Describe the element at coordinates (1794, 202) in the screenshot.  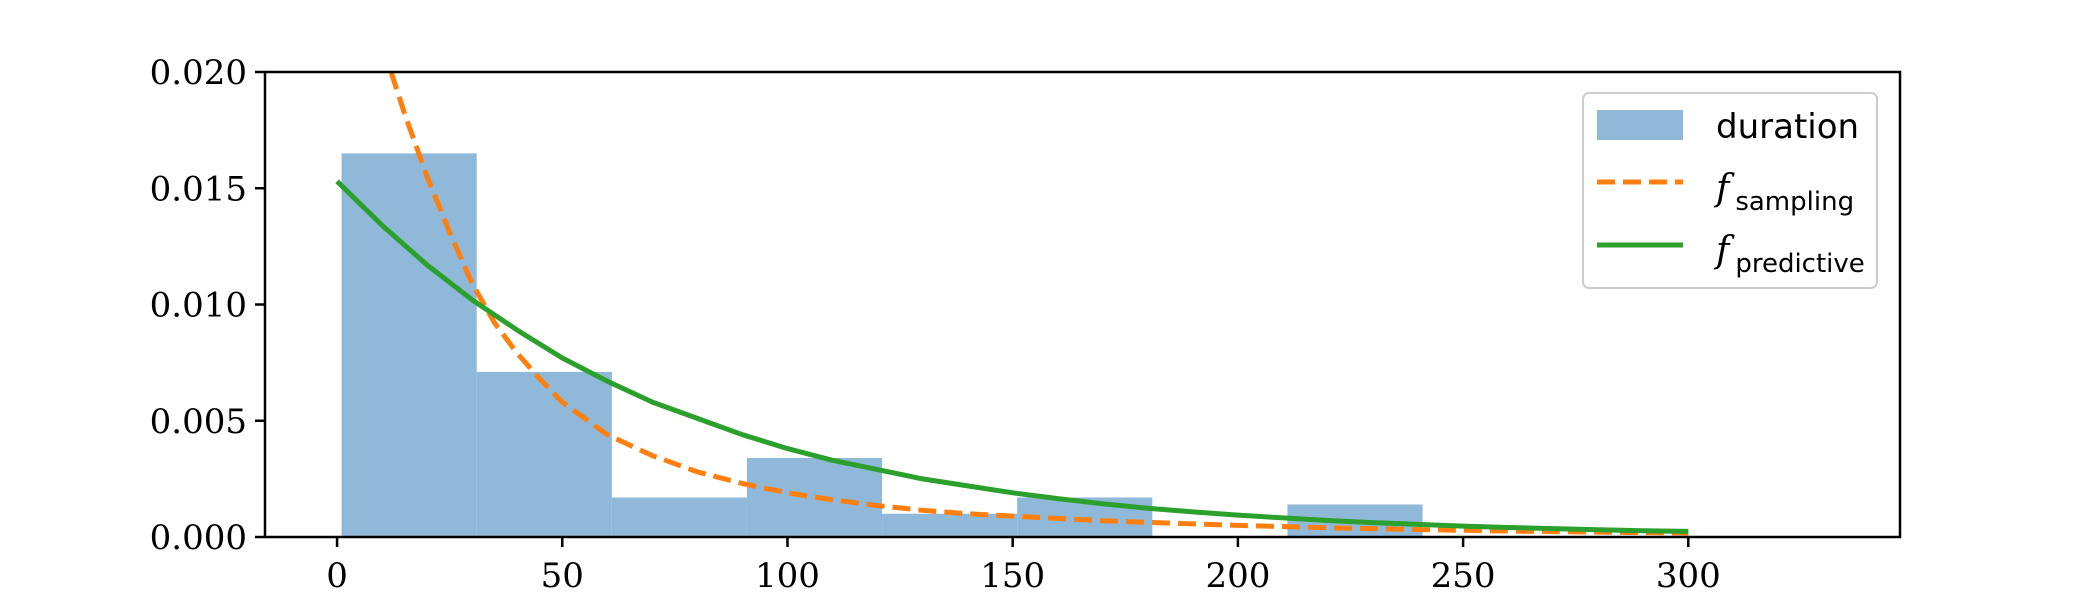
I see `legend-label-sampling-sub: sampling` at that location.